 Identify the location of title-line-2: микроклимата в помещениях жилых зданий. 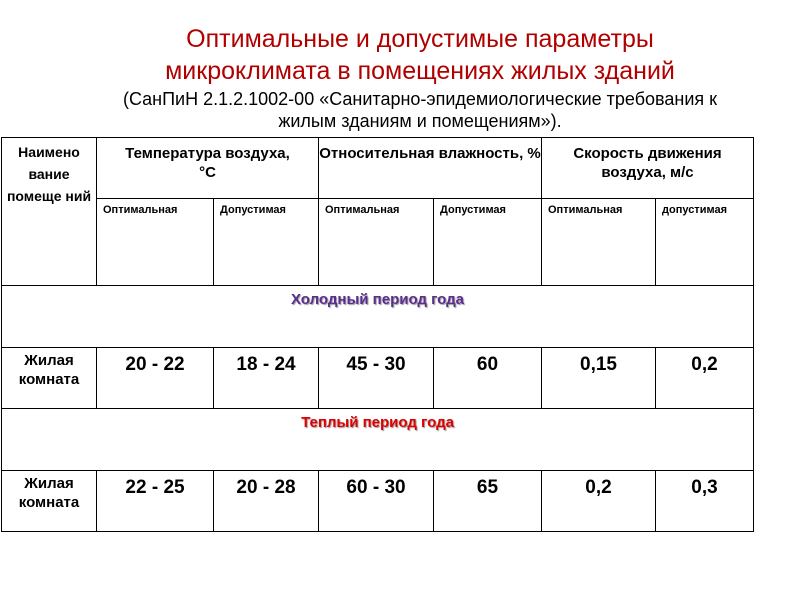
(420, 71).